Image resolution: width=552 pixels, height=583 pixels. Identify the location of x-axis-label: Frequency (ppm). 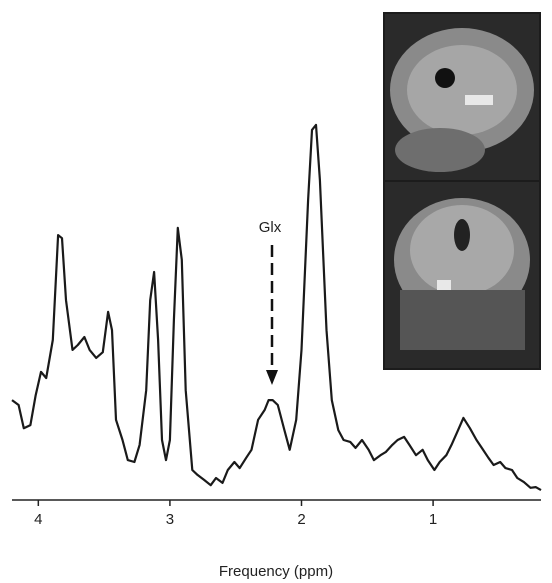
(276, 571).